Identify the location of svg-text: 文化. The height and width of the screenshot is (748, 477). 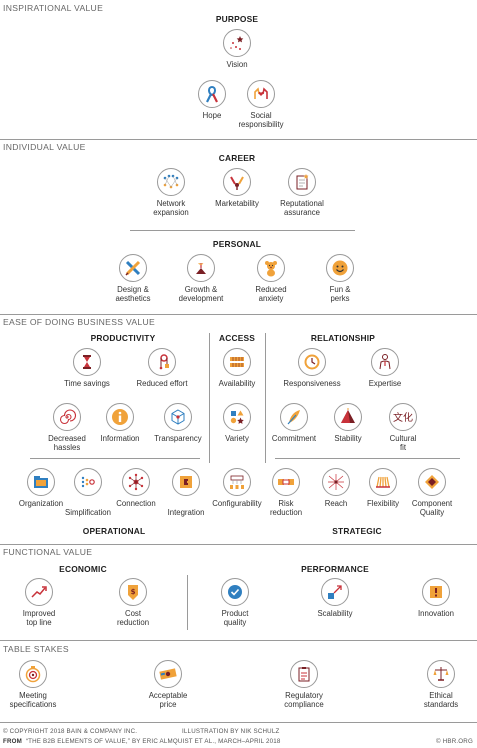
(403, 417).